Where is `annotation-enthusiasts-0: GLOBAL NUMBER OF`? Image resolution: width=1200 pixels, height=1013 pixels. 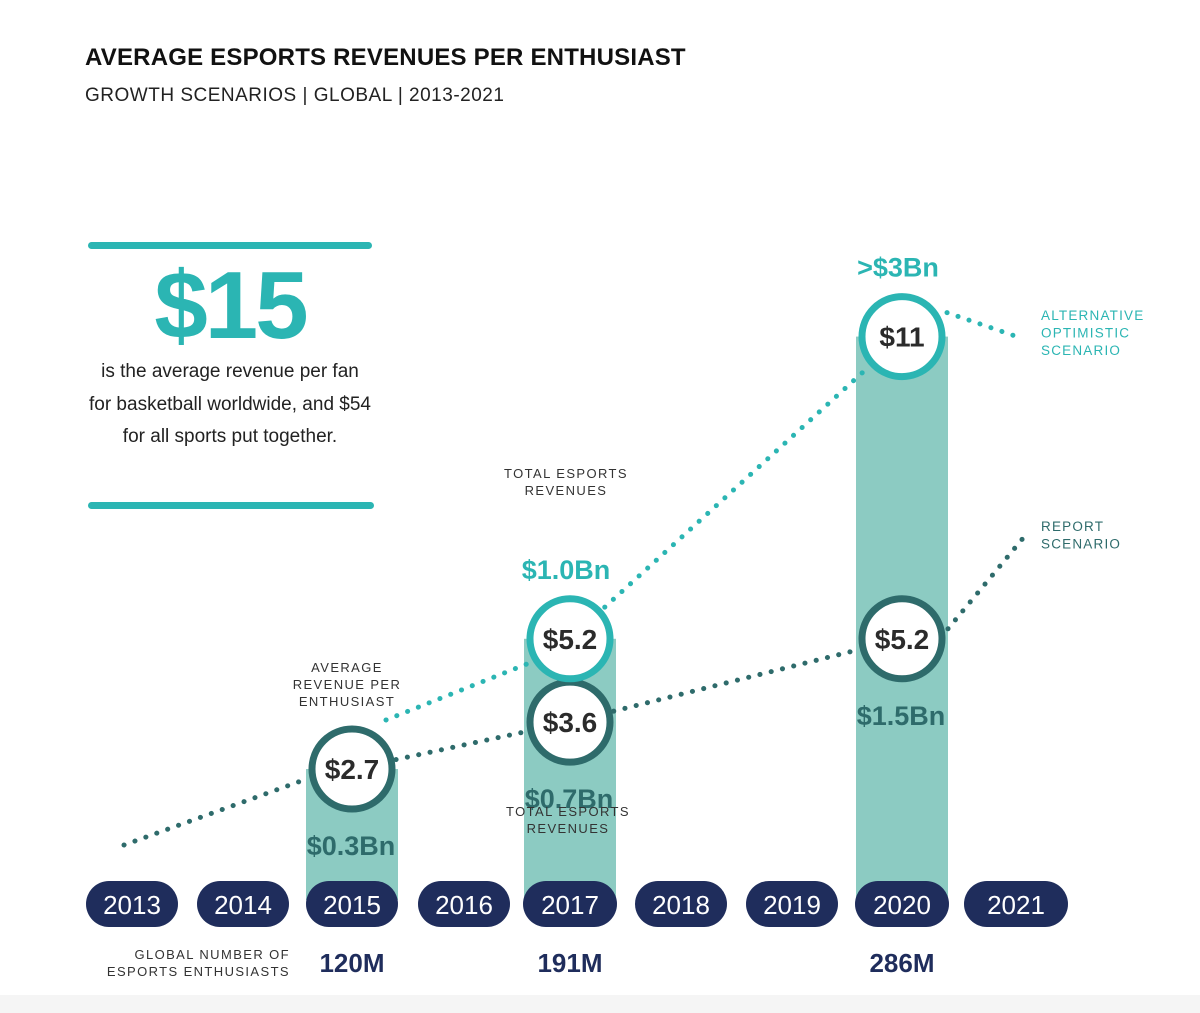
annotation-enthusiasts-0: GLOBAL NUMBER OF is located at coordinates (212, 954).